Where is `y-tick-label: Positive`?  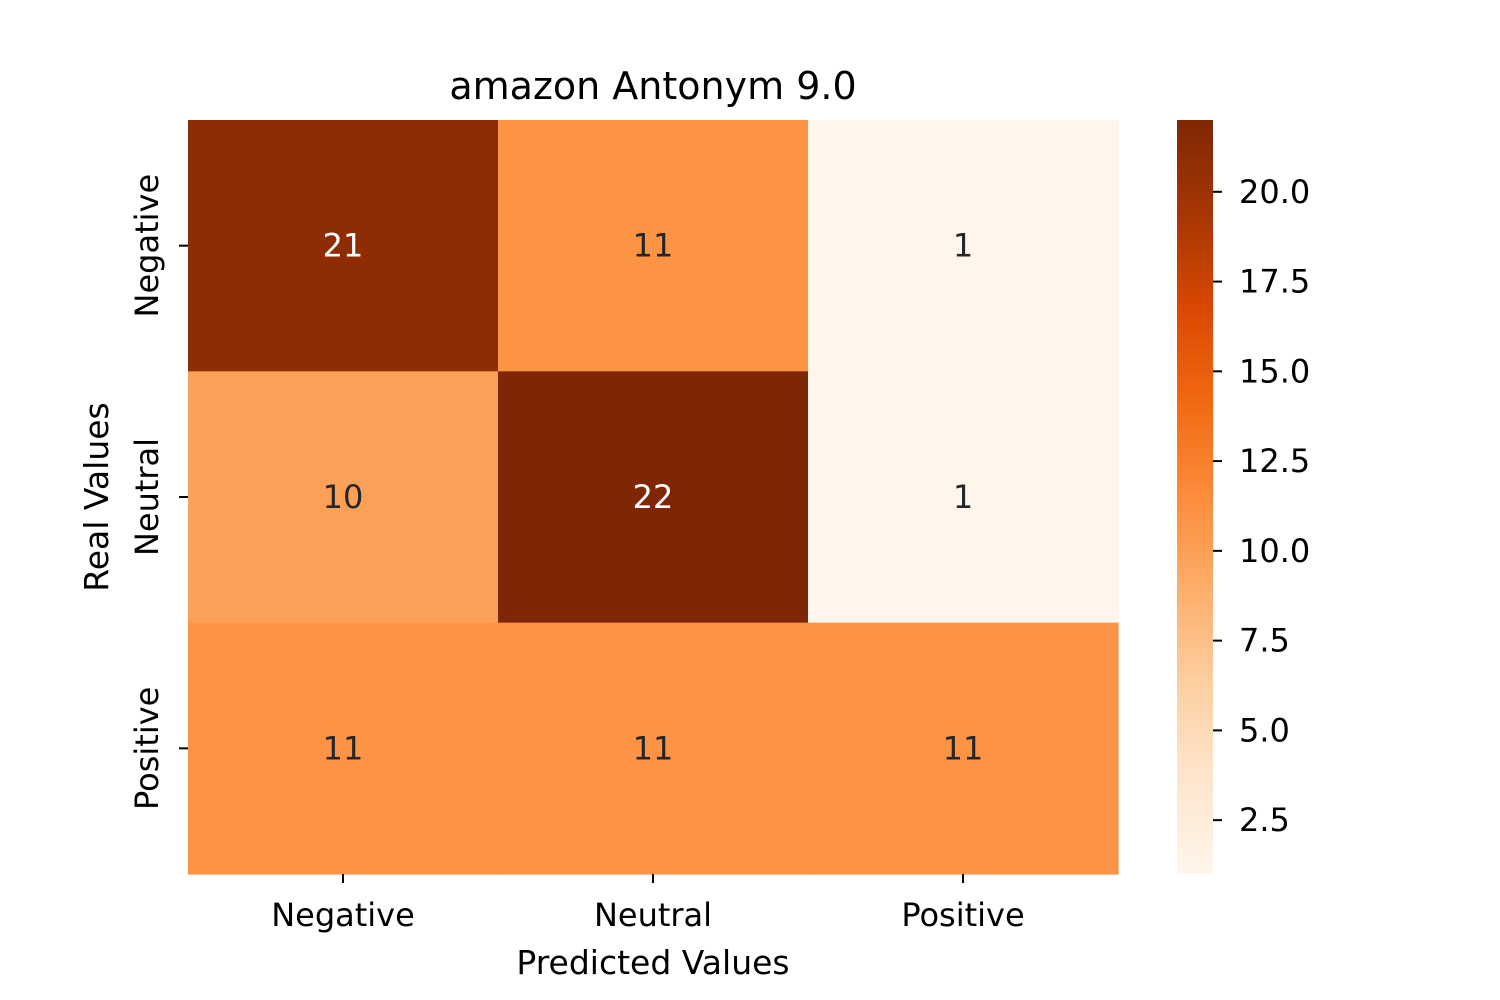
y-tick-label: Positive is located at coordinates (147, 748).